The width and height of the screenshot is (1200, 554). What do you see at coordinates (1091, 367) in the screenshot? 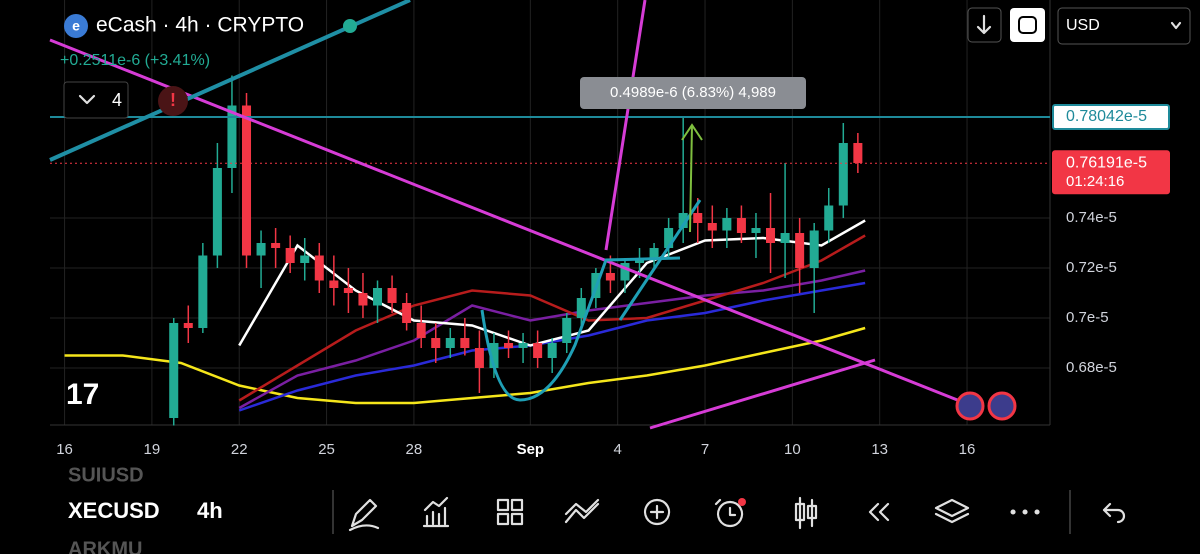
I see `y-tick-label: 0.68e-5` at bounding box center [1091, 367].